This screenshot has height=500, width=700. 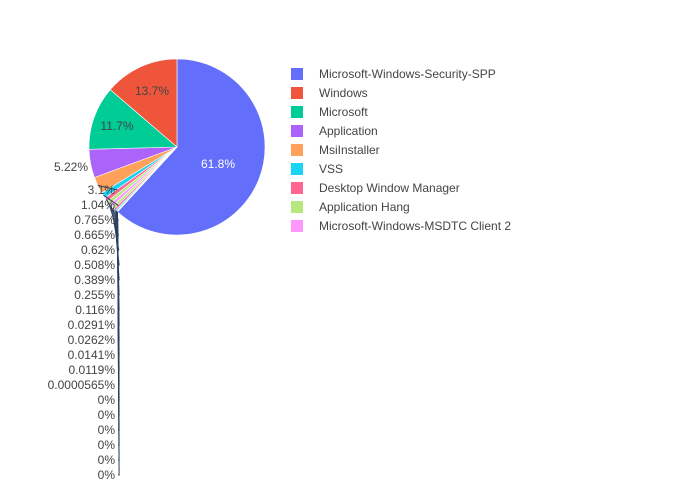 I want to click on legend-label: Windows, so click(x=343, y=93).